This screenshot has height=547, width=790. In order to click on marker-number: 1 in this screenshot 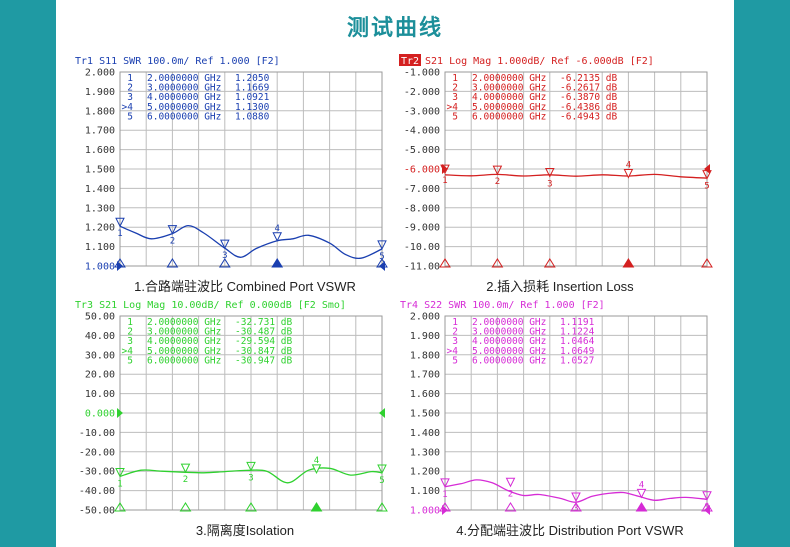, I will do `click(444, 495)`.